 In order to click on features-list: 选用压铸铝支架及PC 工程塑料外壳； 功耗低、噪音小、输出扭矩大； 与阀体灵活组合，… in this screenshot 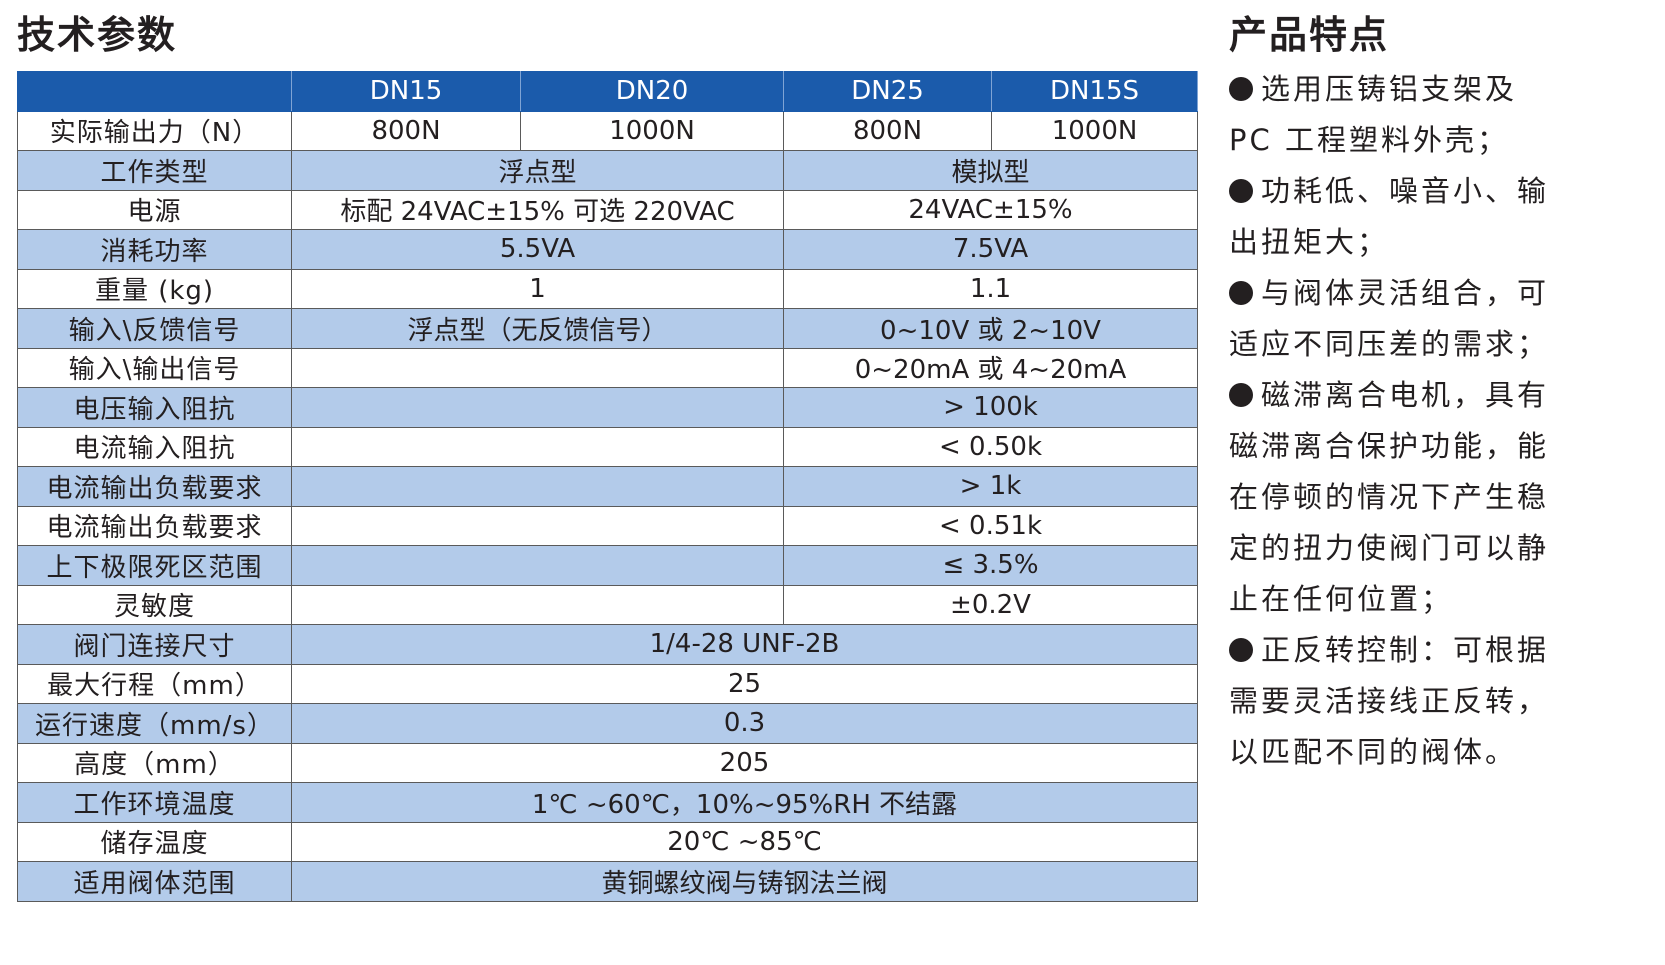, I will do `click(1394, 421)`.